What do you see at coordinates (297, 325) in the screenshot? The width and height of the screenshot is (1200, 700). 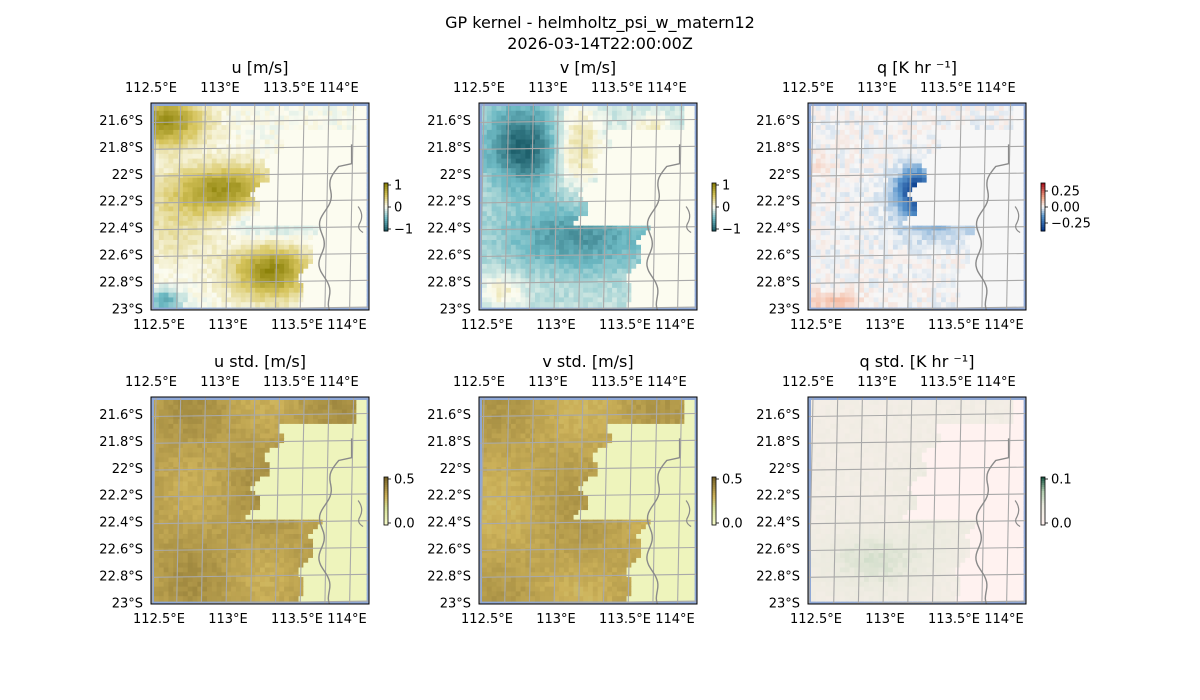 I see `x-tick-label-bottom: 113.5°E` at bounding box center [297, 325].